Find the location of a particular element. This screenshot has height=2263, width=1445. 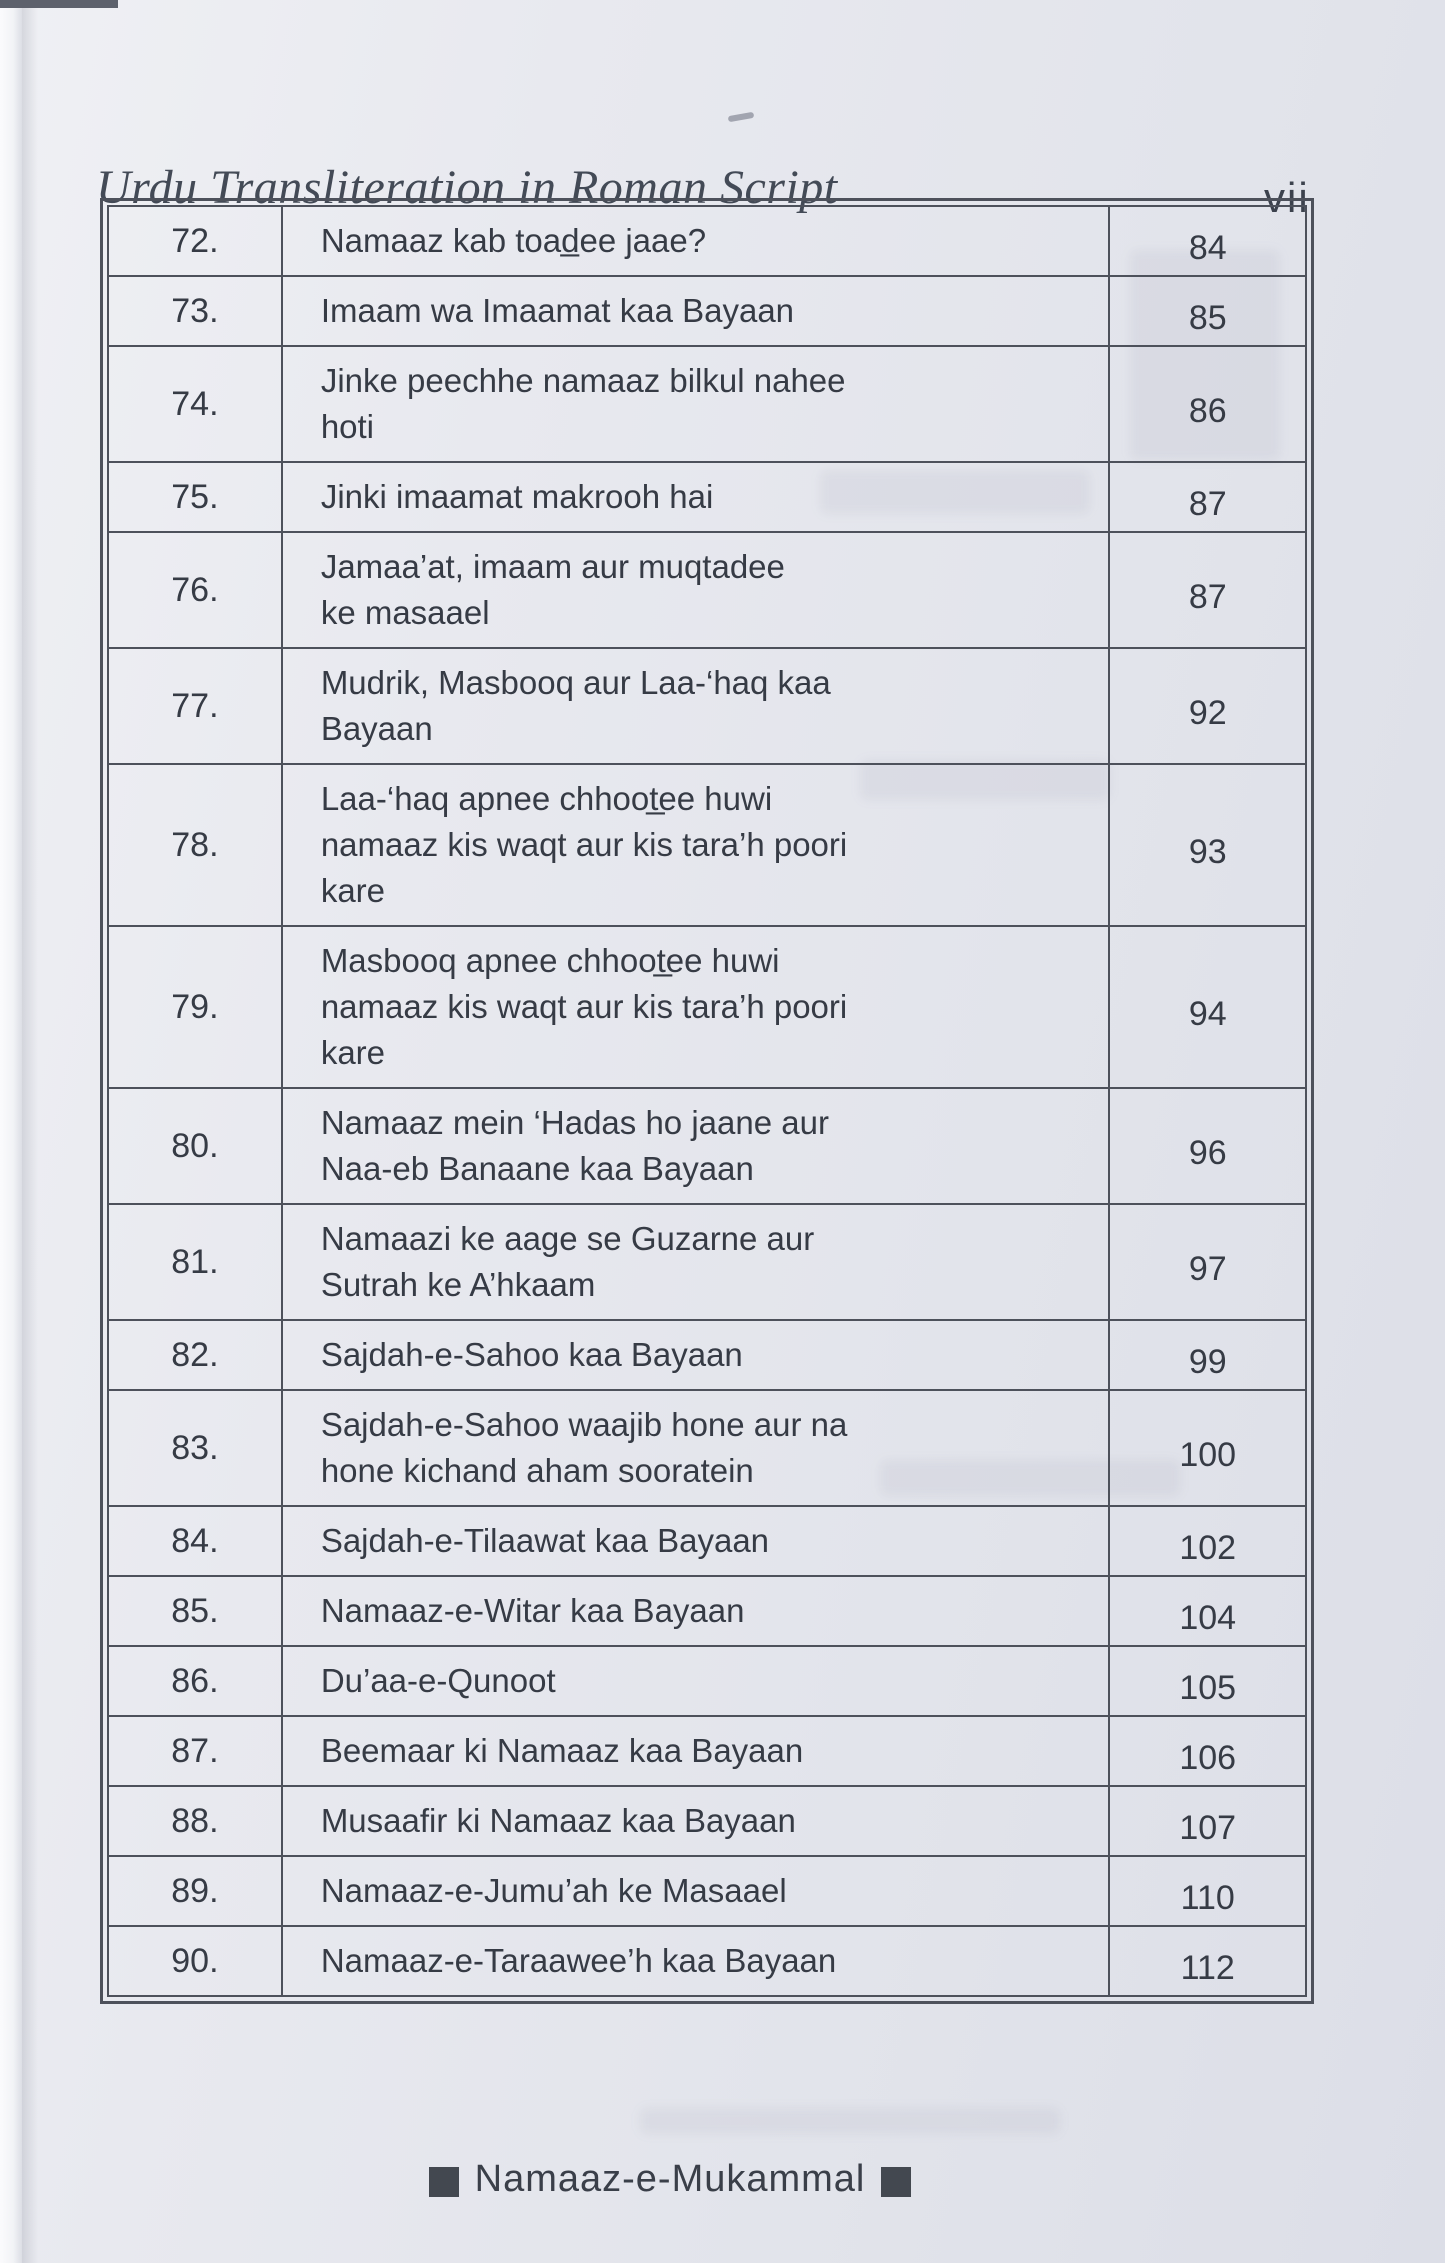

table-row: 89. Namaaz-e-Jumu’ah ke Masaael 110 is located at coordinates (707, 1891).